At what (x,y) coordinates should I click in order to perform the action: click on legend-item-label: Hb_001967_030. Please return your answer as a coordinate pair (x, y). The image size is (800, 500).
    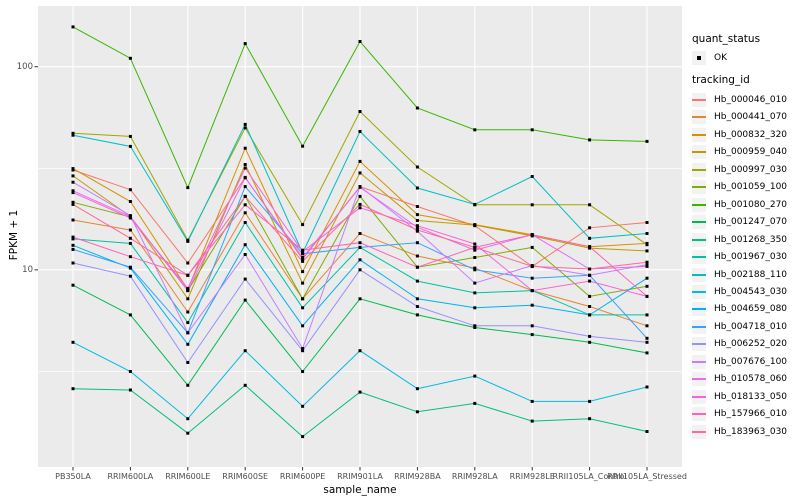
    Looking at the image, I should click on (751, 257).